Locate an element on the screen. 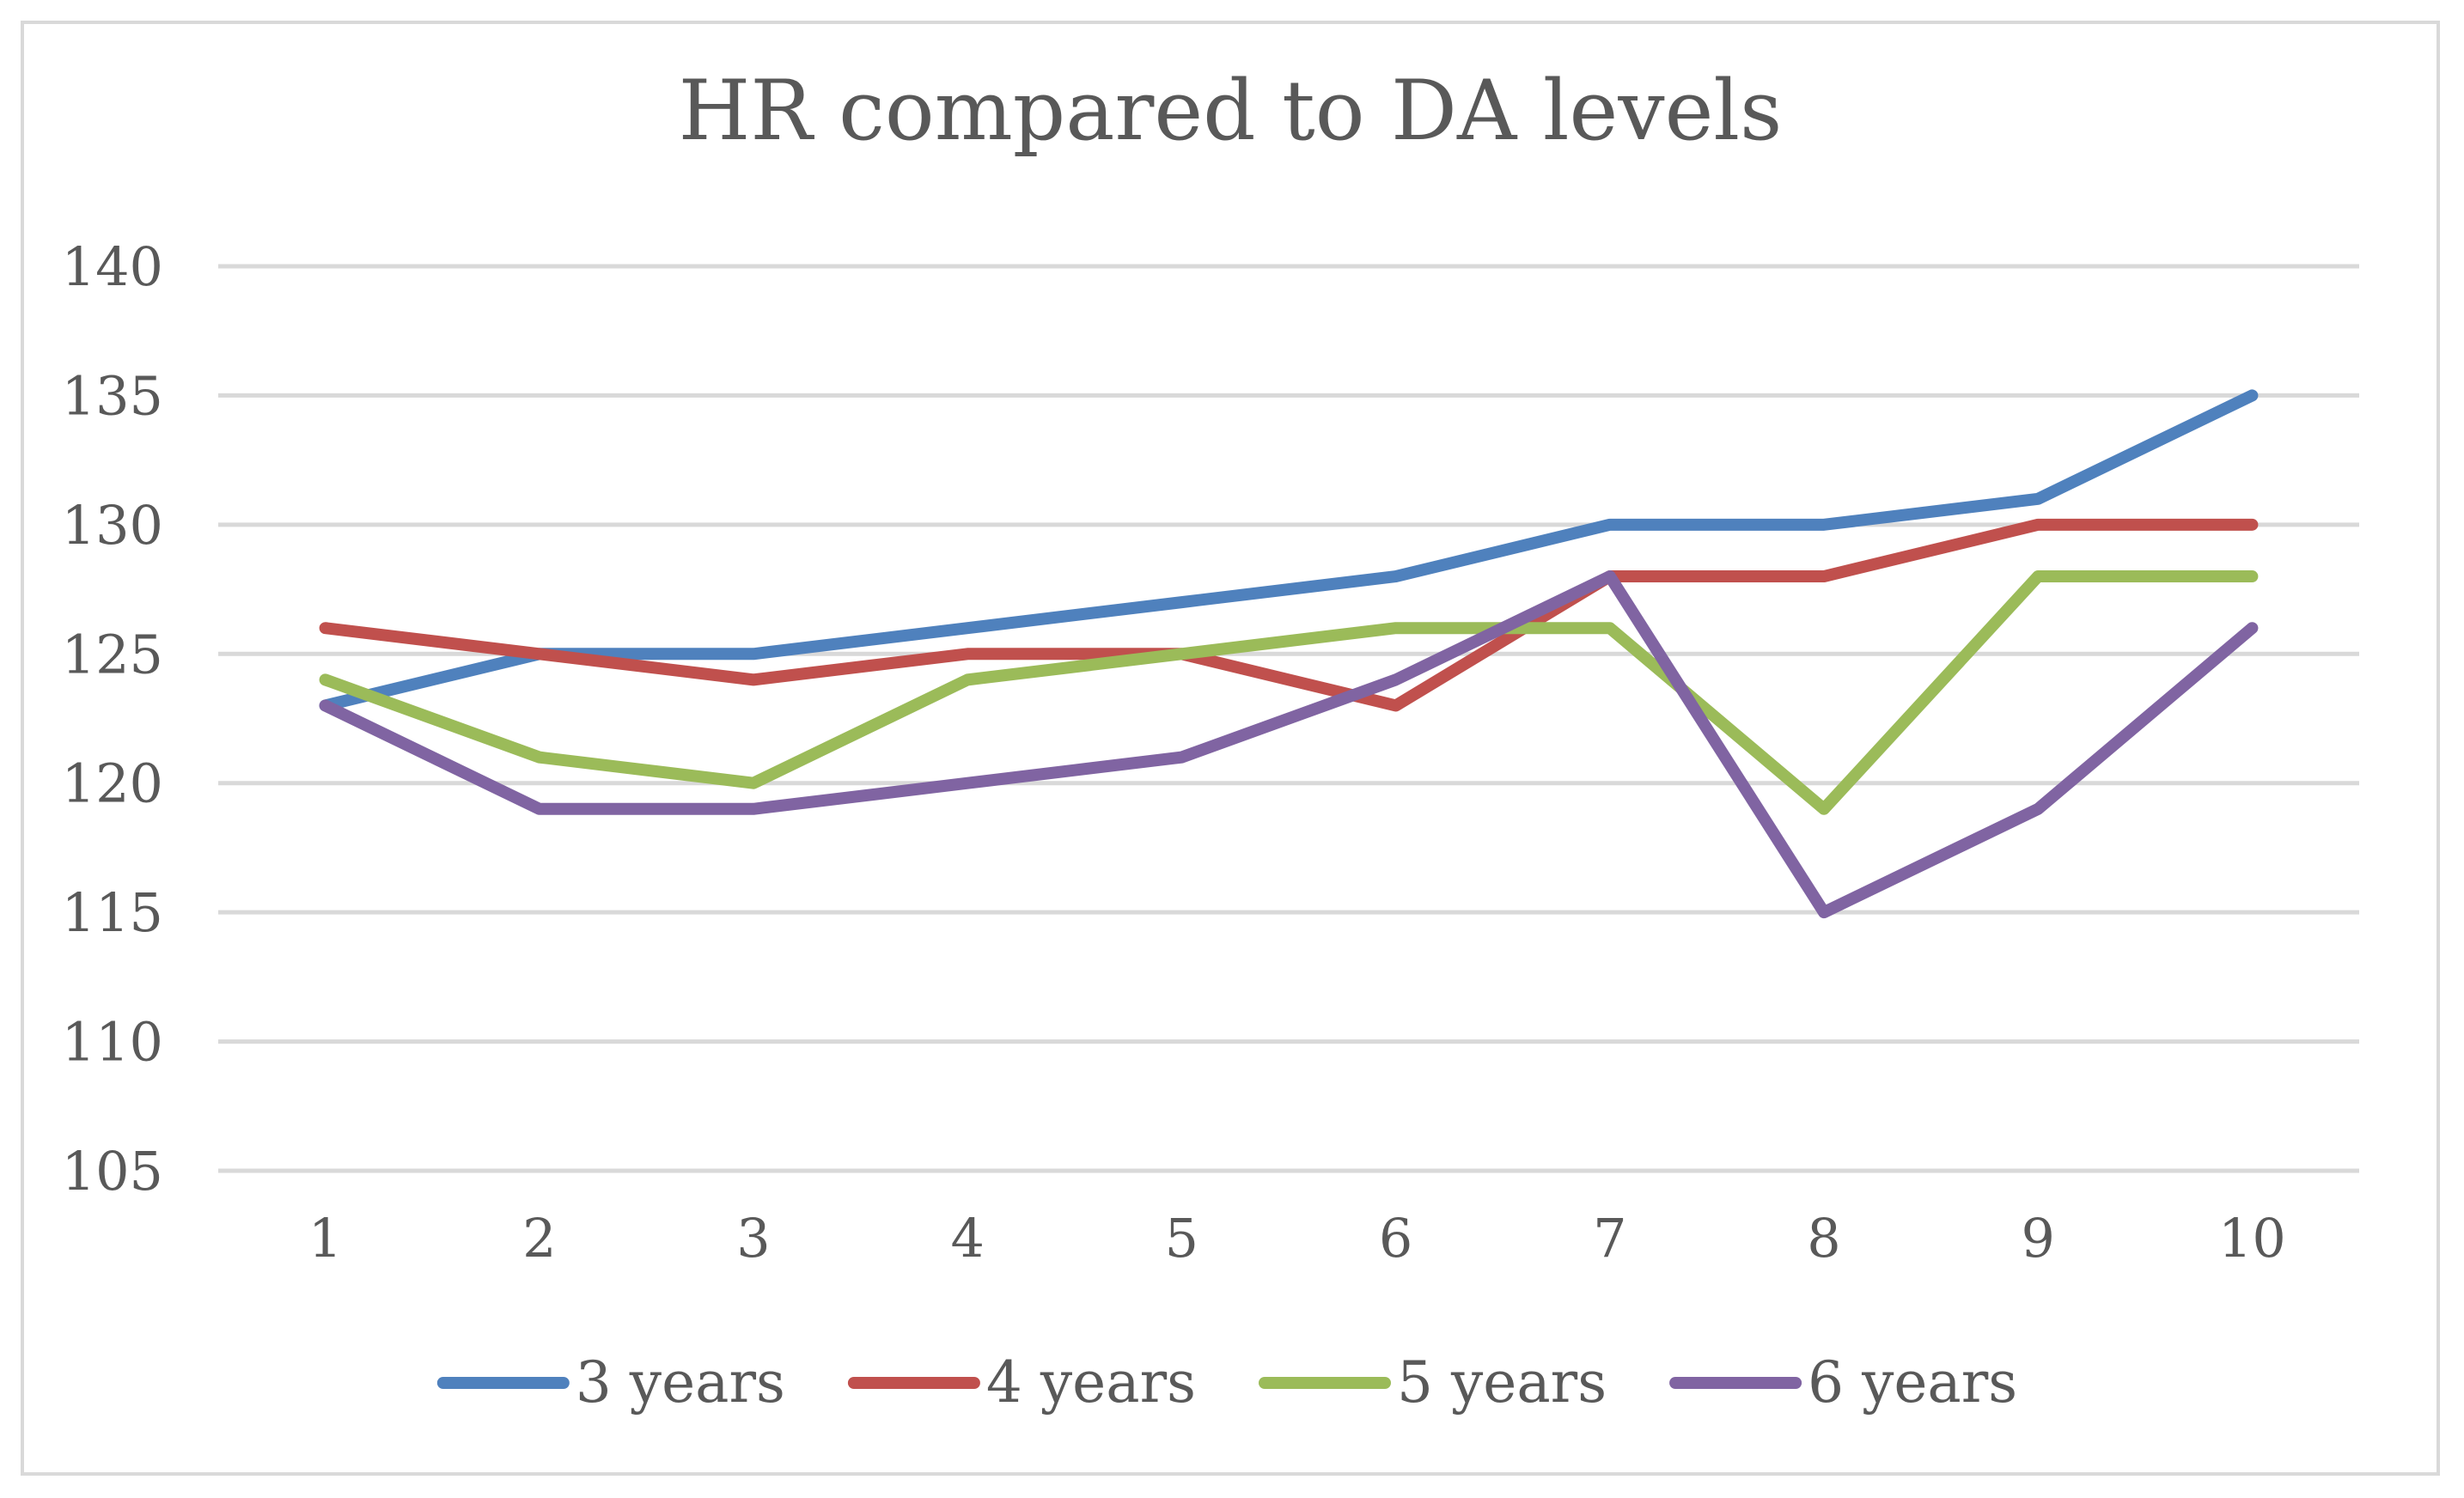 This screenshot has height=1498, width=2464. x-tick-label: 5 is located at coordinates (1181, 1238).